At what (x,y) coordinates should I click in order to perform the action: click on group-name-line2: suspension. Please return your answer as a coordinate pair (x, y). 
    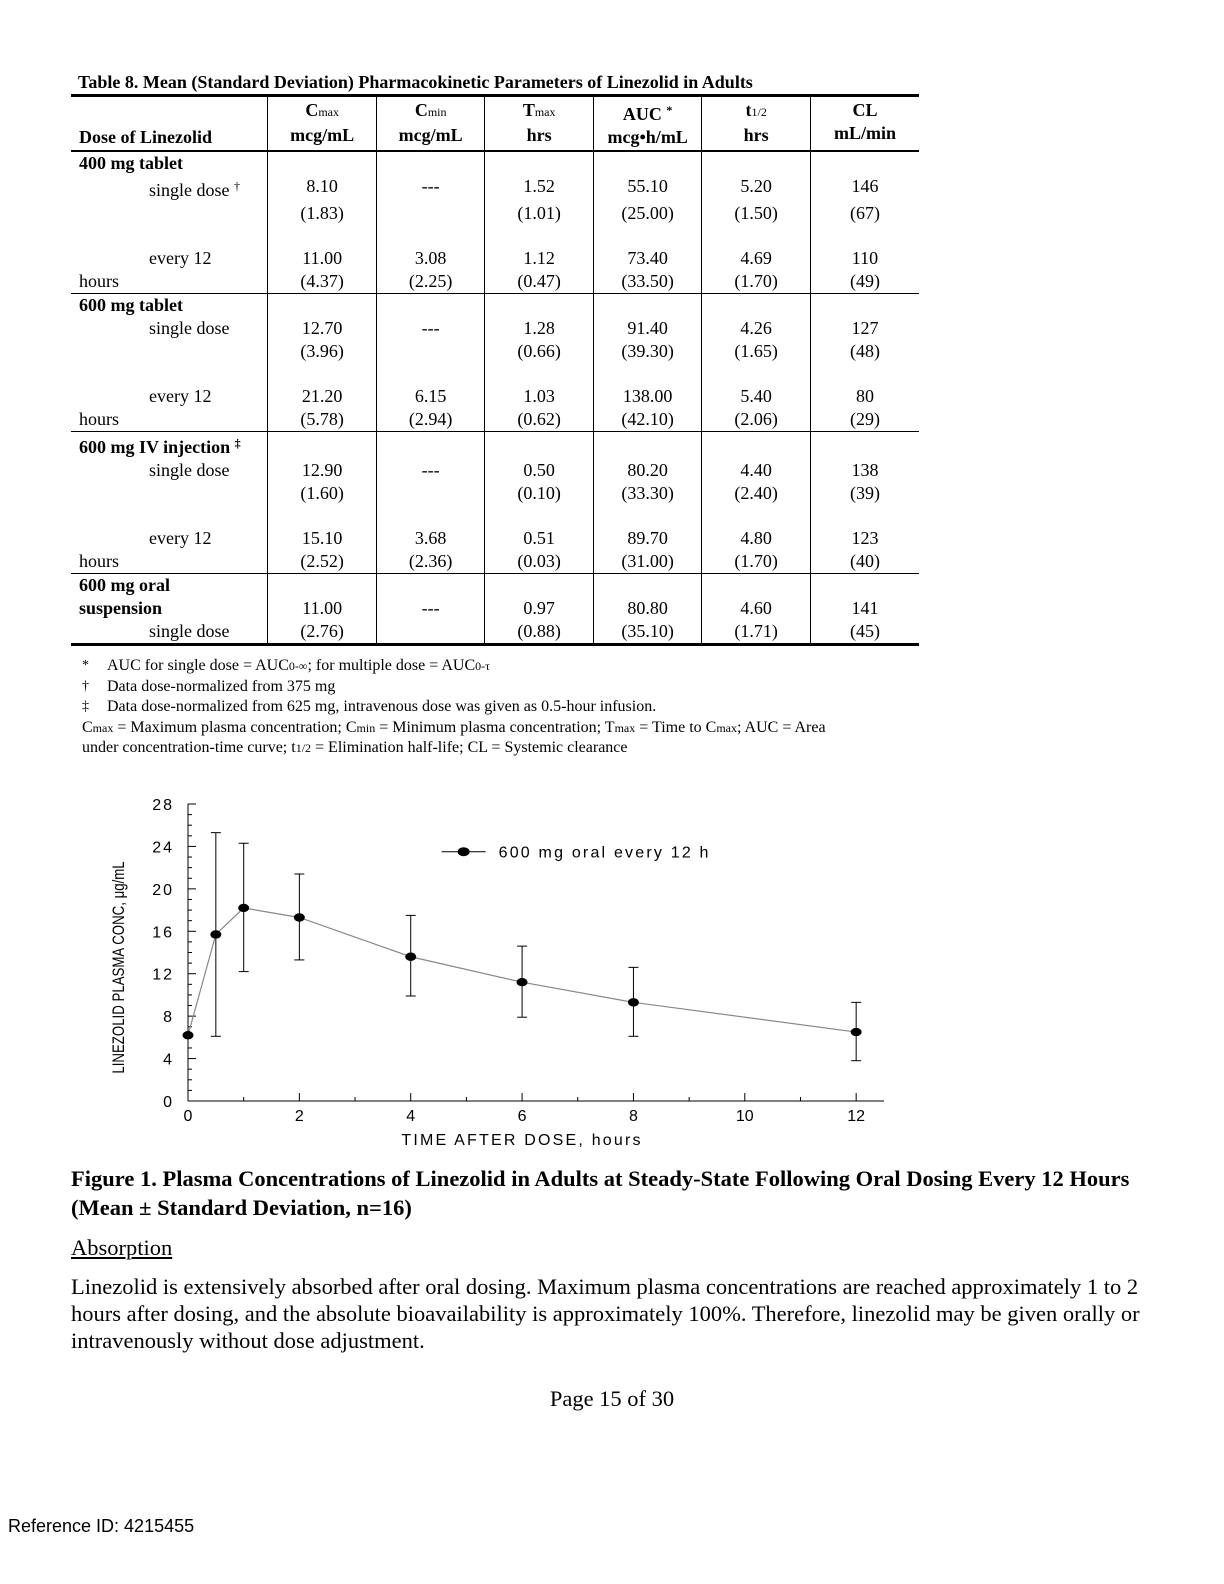
    Looking at the image, I should click on (121, 608).